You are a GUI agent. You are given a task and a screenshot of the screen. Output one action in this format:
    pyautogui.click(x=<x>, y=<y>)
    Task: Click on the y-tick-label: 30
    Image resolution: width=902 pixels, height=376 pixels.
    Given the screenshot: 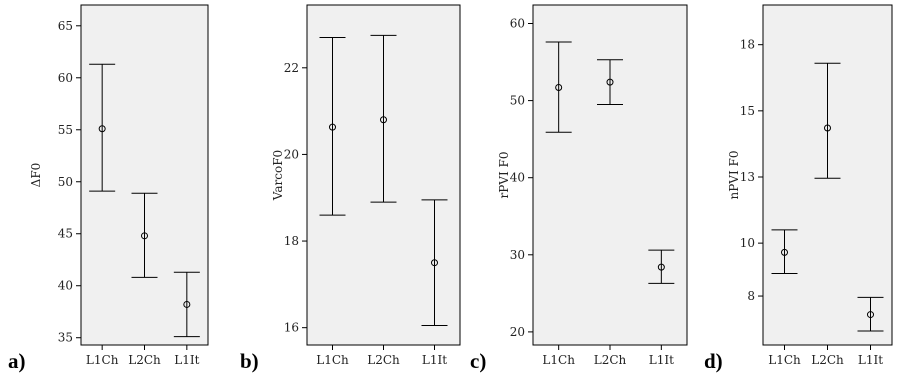 What is the action you would take?
    pyautogui.click(x=517, y=255)
    